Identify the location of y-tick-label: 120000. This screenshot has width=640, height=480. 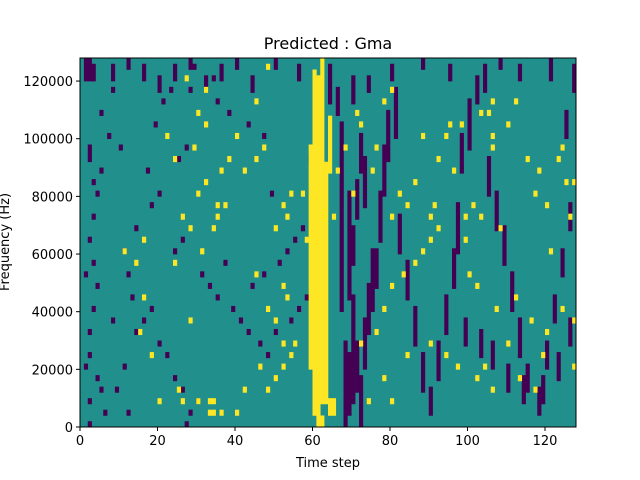
(48, 82).